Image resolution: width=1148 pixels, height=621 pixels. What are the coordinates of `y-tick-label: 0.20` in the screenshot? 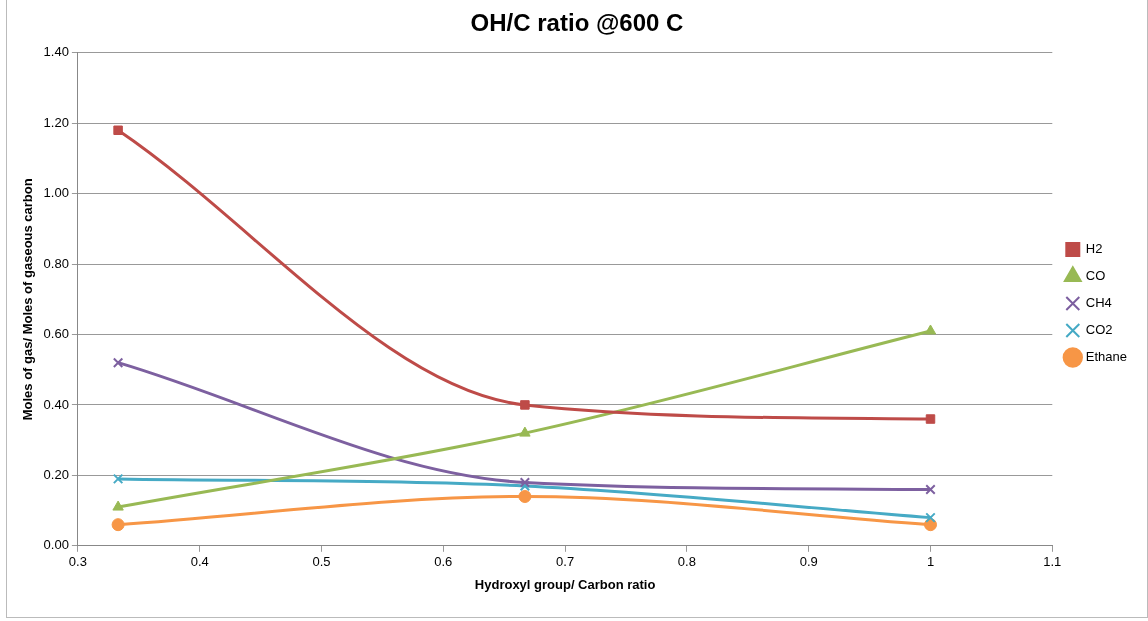 It's located at (56, 474).